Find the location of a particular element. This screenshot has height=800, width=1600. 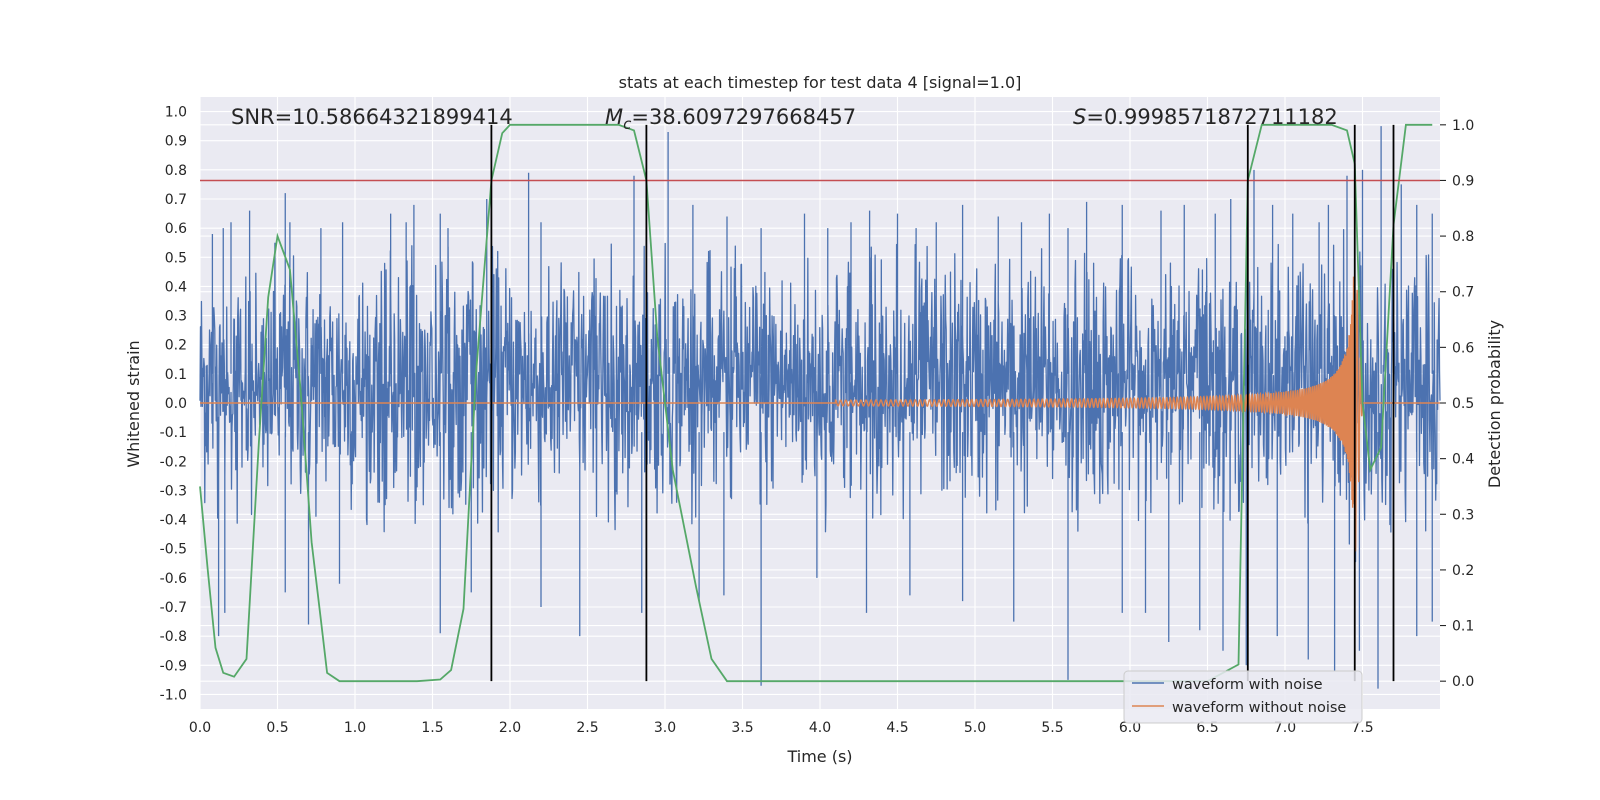

y-tick-label-0.3: 0.3 is located at coordinates (176, 317).